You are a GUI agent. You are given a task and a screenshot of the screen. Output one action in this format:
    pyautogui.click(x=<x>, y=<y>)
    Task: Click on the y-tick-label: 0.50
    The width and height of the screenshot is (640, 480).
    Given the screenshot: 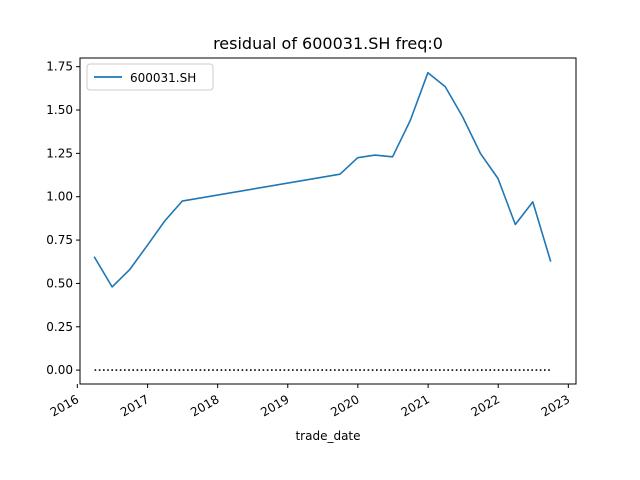 What is the action you would take?
    pyautogui.click(x=59, y=283)
    